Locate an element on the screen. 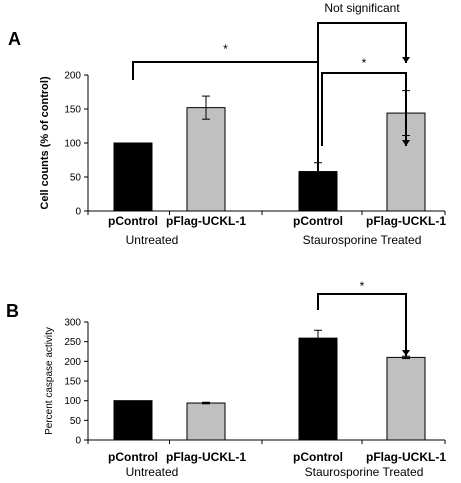  panel-label: B is located at coordinates (12, 311).